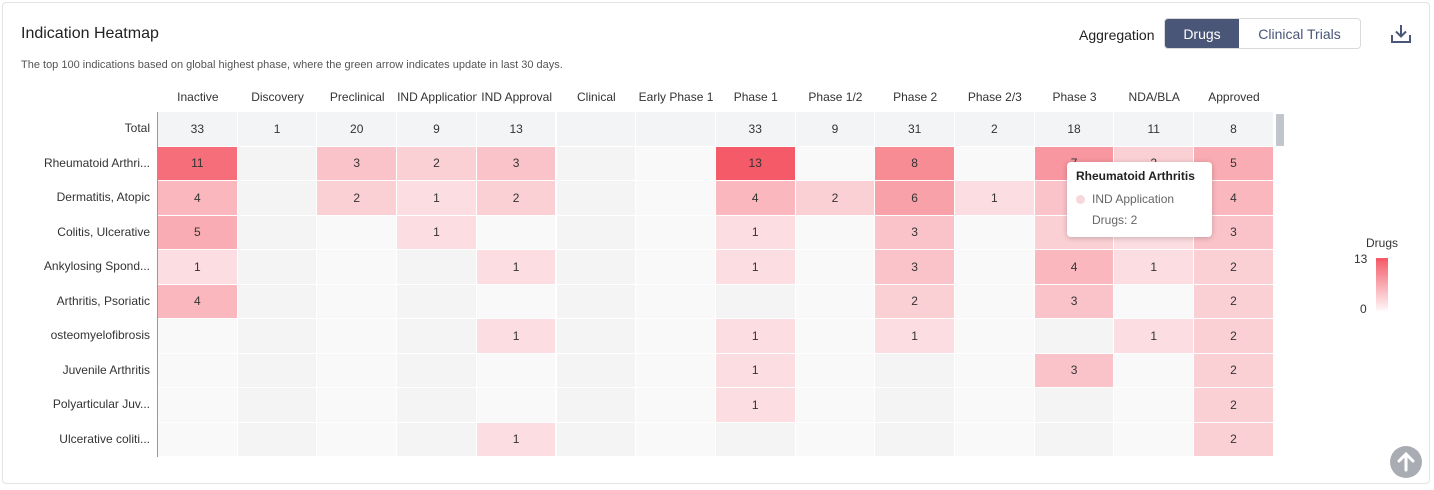  What do you see at coordinates (517, 129) in the screenshot?
I see `heatmap-cell: 13` at bounding box center [517, 129].